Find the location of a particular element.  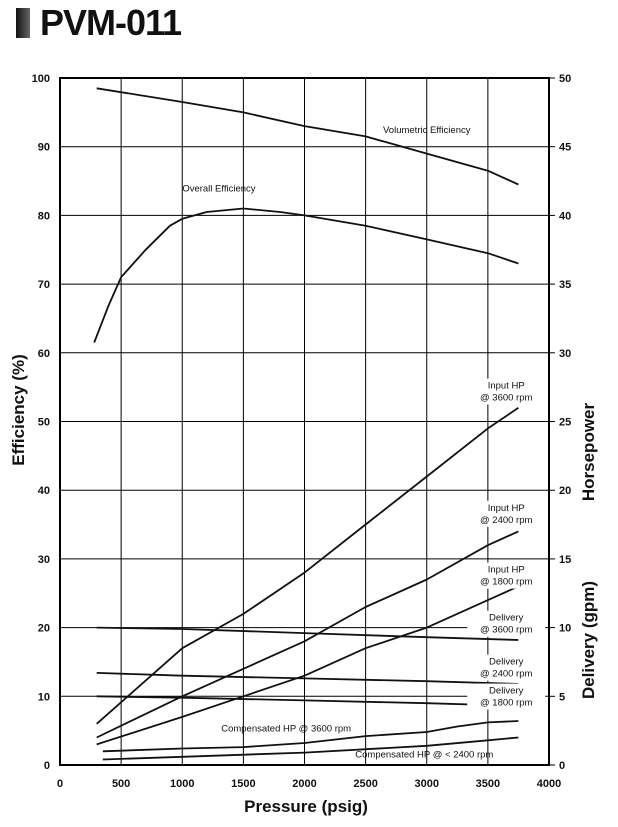

y-right-tick-label: 45 is located at coordinates (565, 148).